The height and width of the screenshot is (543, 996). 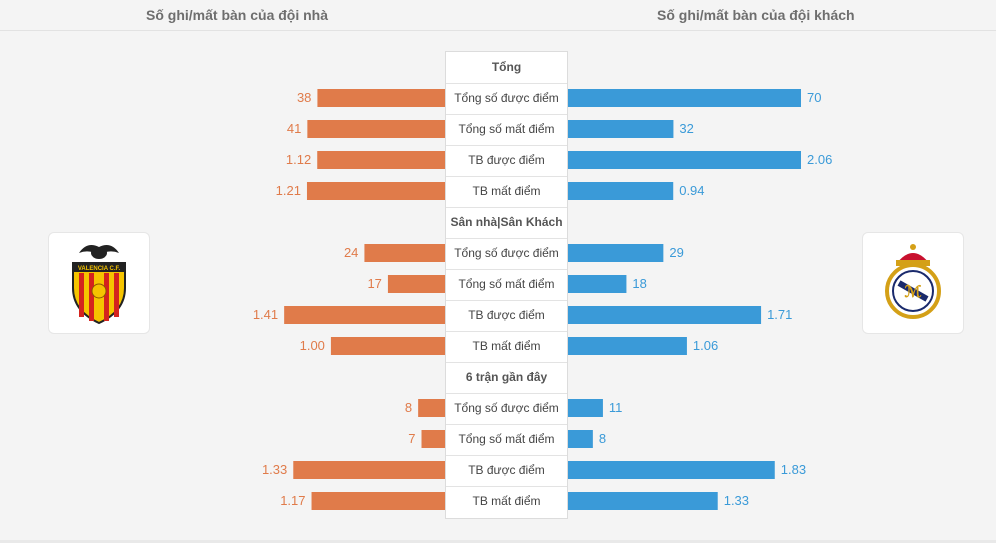 What do you see at coordinates (639, 283) in the screenshot?
I see `away-value-label: 18` at bounding box center [639, 283].